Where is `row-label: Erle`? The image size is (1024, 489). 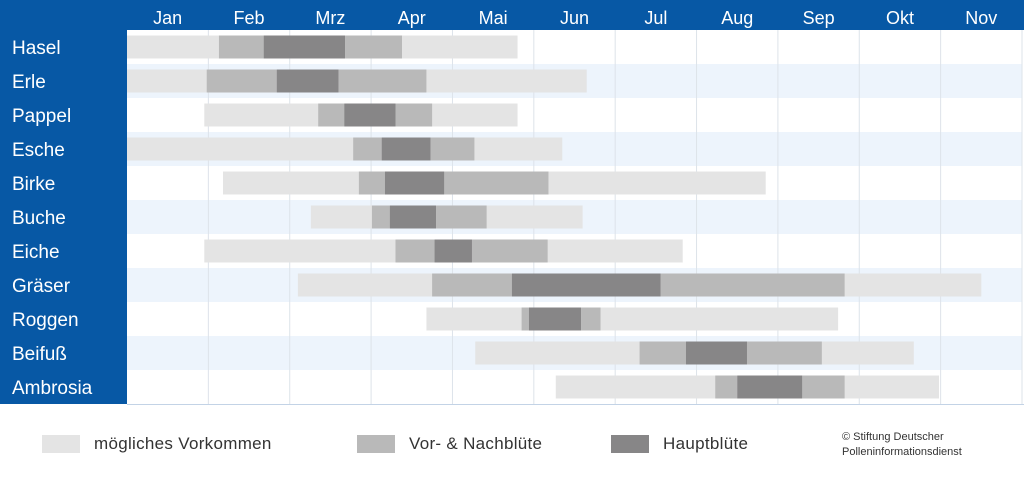 row-label: Erle is located at coordinates (29, 82).